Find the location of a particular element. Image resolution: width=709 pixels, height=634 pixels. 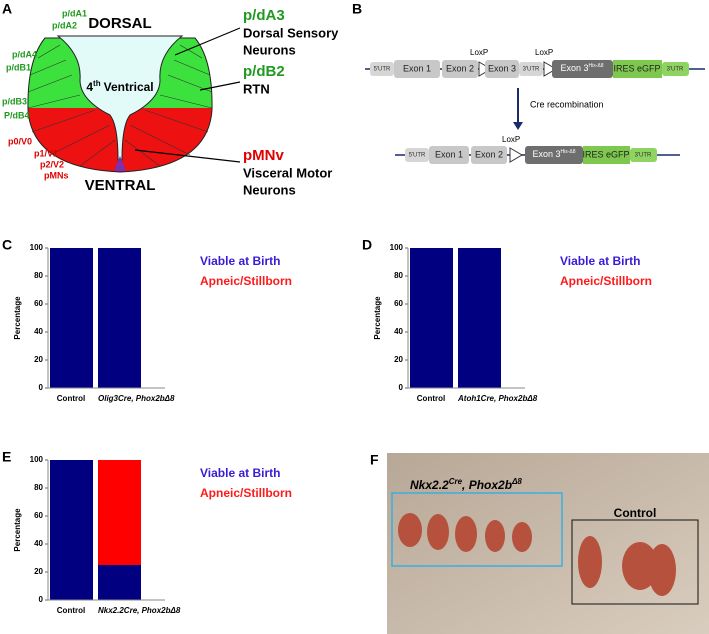

ventral-label: VENTRAL is located at coordinates (120, 185).